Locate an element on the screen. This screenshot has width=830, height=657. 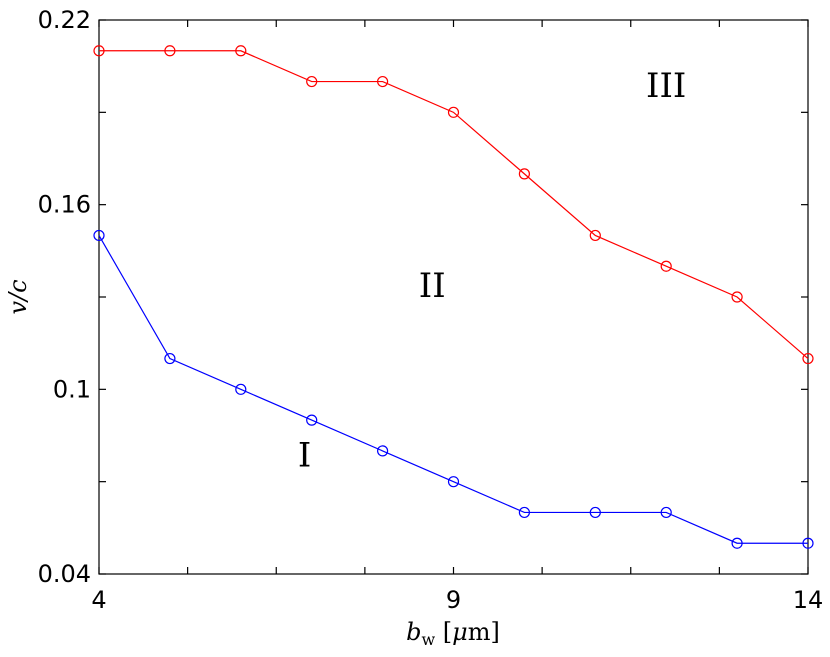
y-tick-label: 0.22 is located at coordinates (64, 20).